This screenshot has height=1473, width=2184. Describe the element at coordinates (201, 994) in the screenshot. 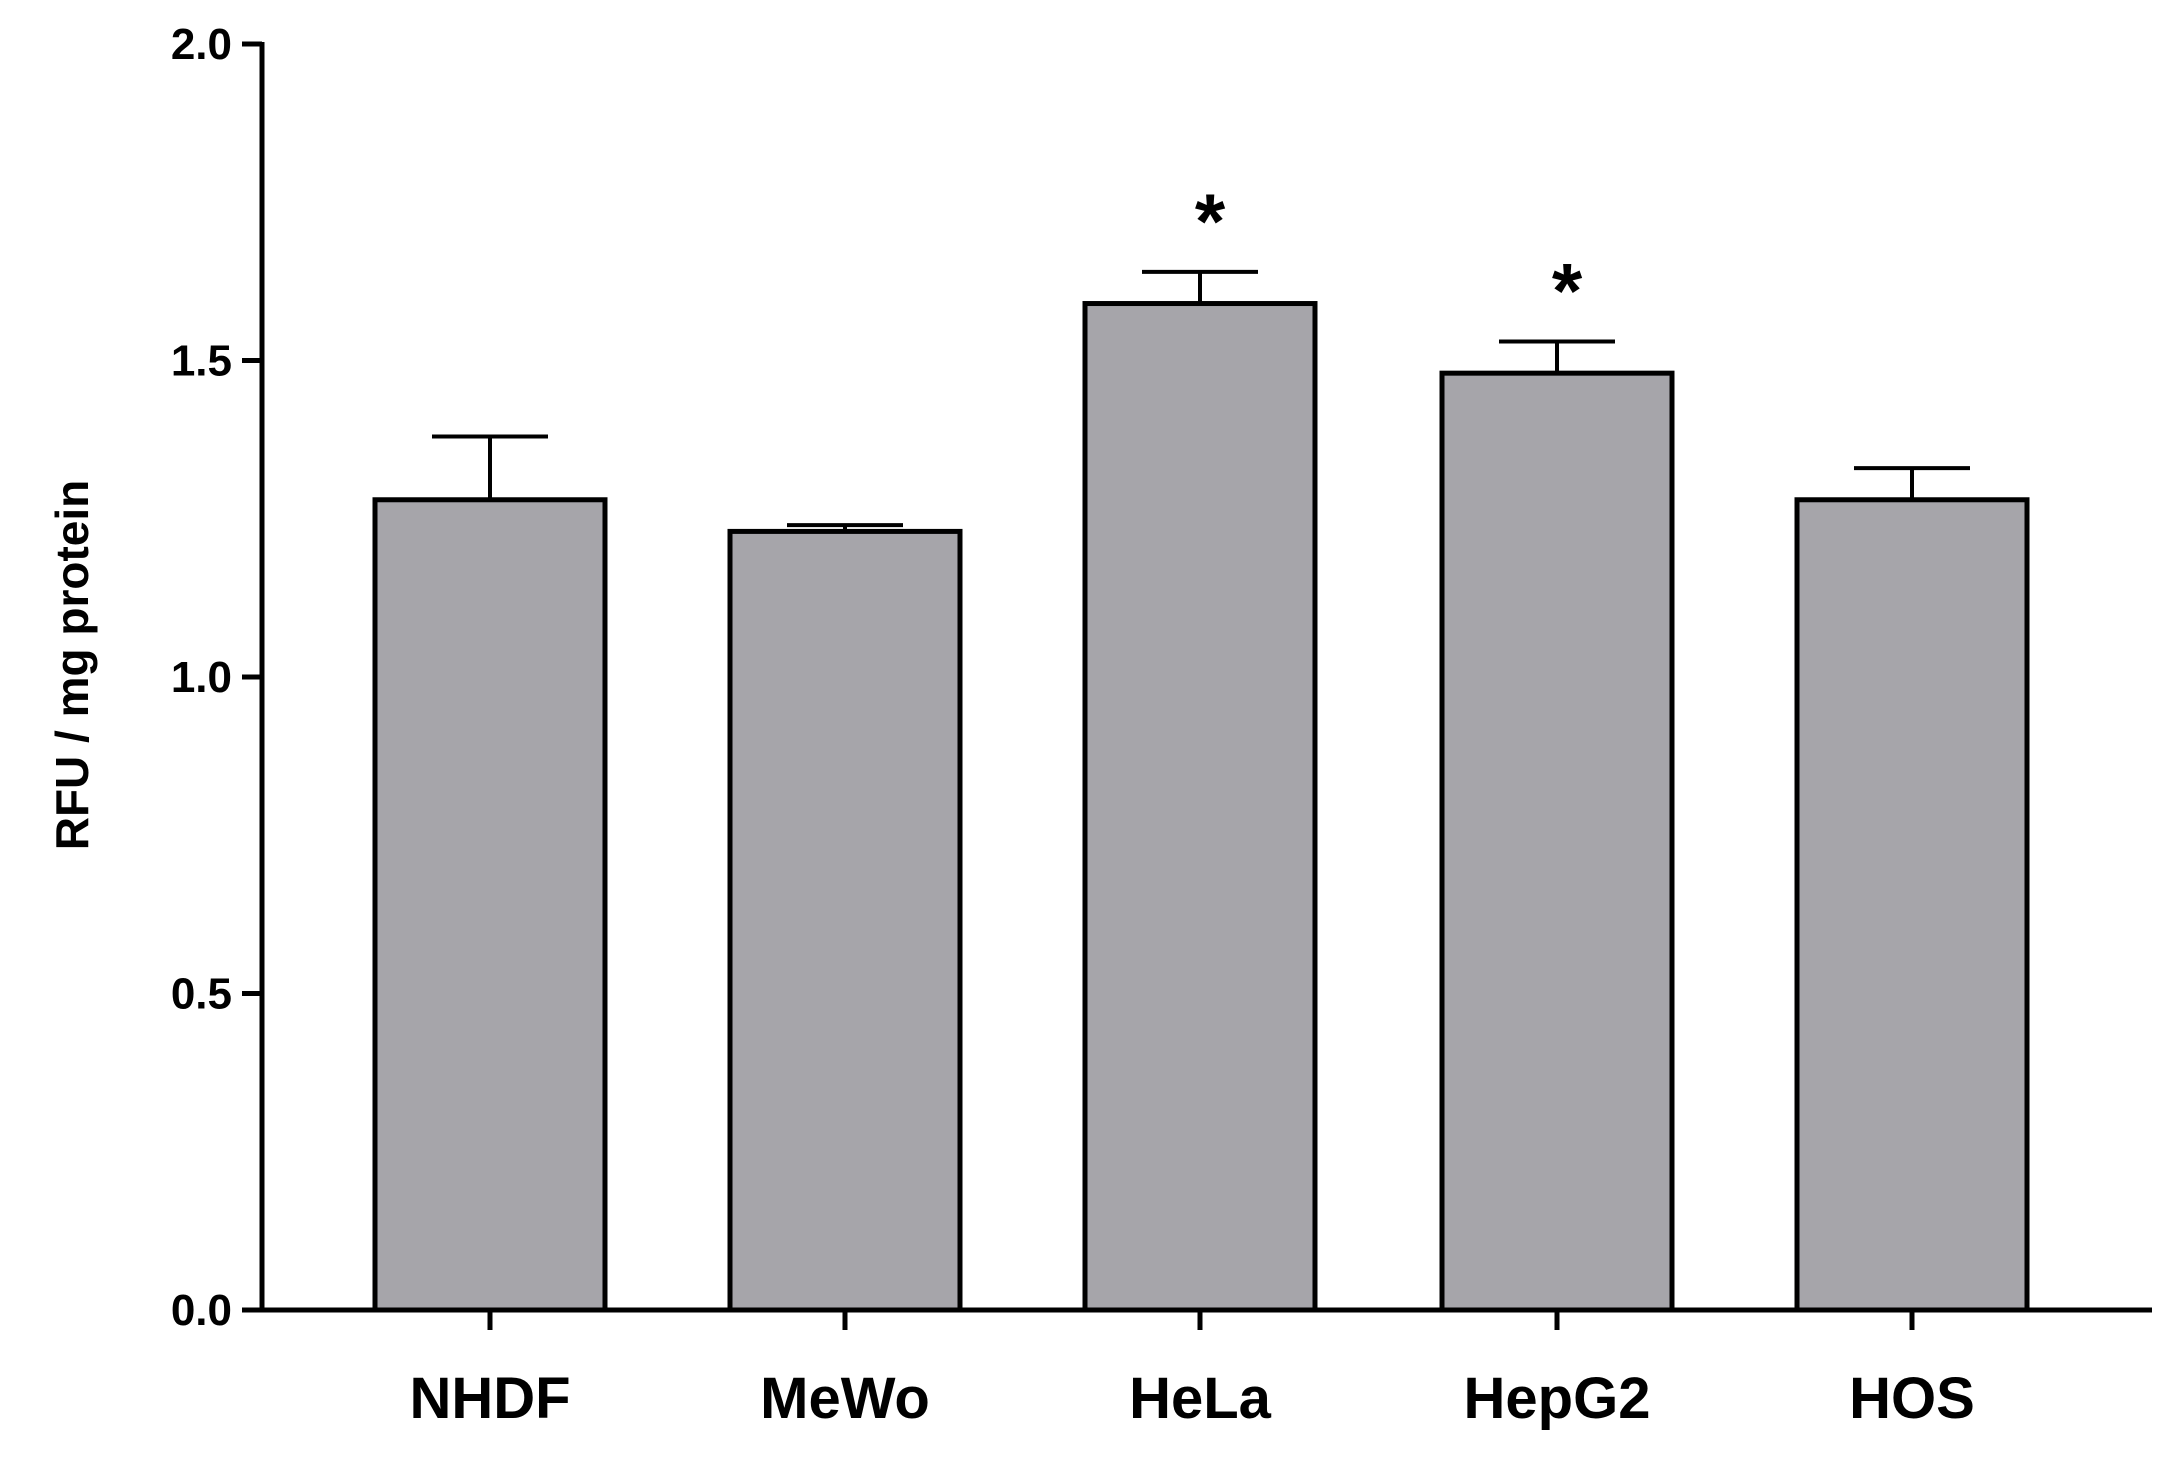

I see `y-tick-label: 0.5` at that location.